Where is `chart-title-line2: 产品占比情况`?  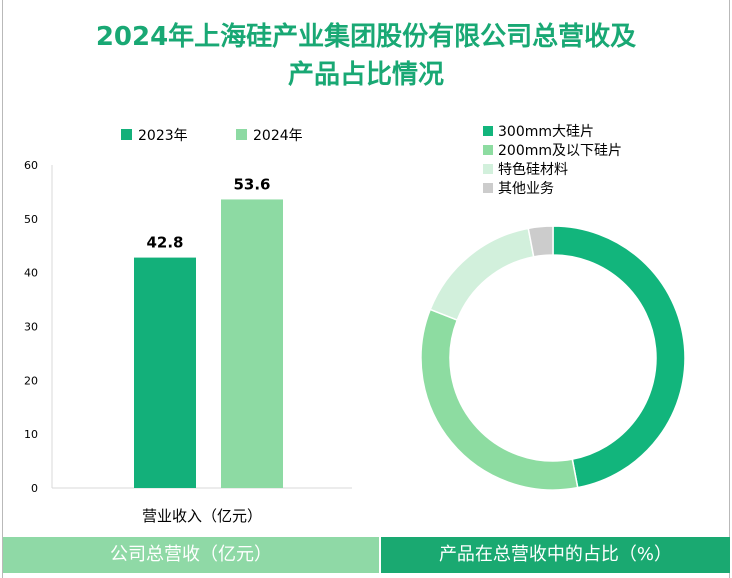
chart-title-line2: 产品占比情况 is located at coordinates (365, 75).